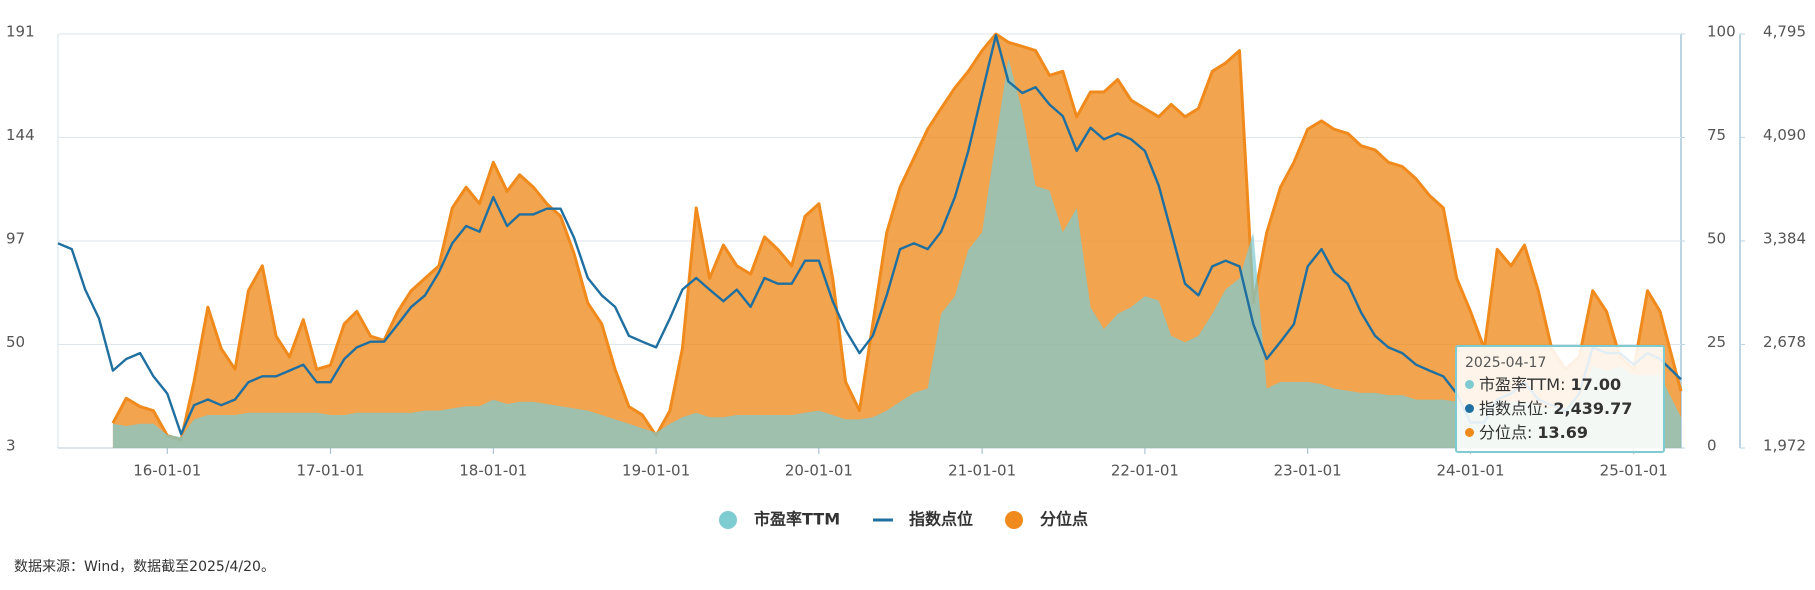 This screenshot has width=1815, height=590. Describe the element at coordinates (15, 342) in the screenshot. I see `y-tick-label: 50` at that location.